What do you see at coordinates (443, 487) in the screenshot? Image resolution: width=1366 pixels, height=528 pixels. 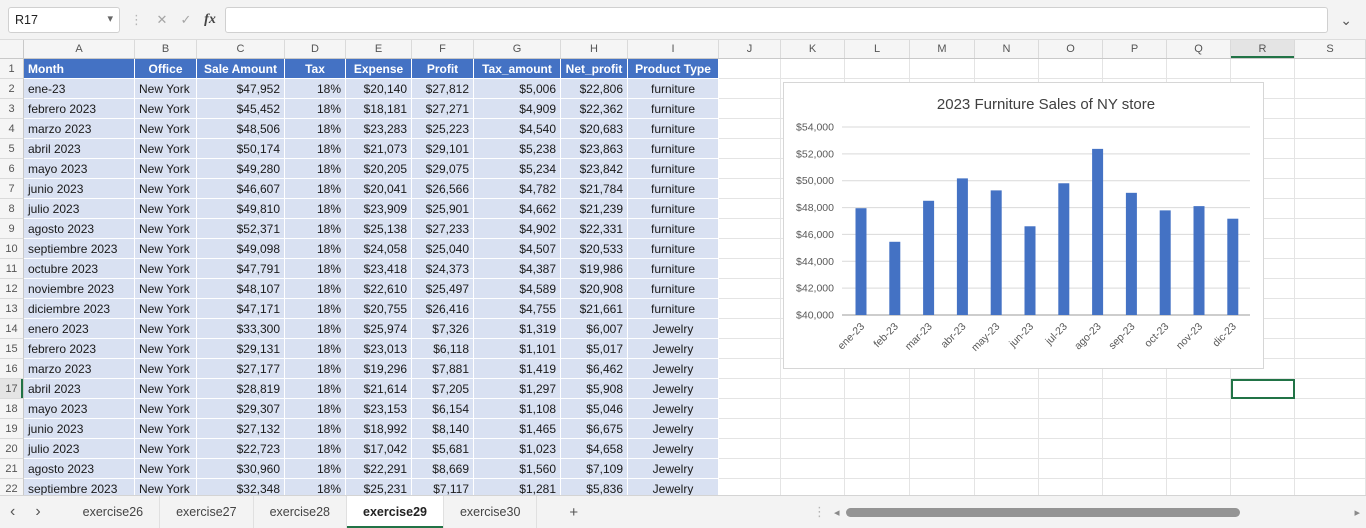 I see `cell-F22: $7,117` at bounding box center [443, 487].